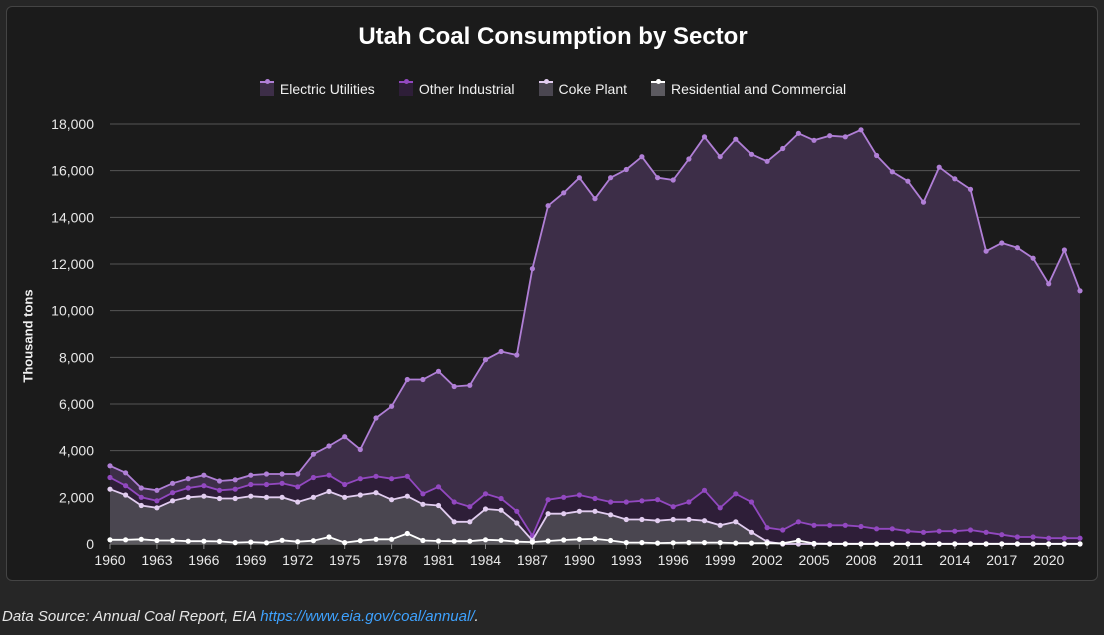 The height and width of the screenshot is (635, 1104). What do you see at coordinates (329, 491) in the screenshot?
I see `point-coke-plant-1974` at bounding box center [329, 491].